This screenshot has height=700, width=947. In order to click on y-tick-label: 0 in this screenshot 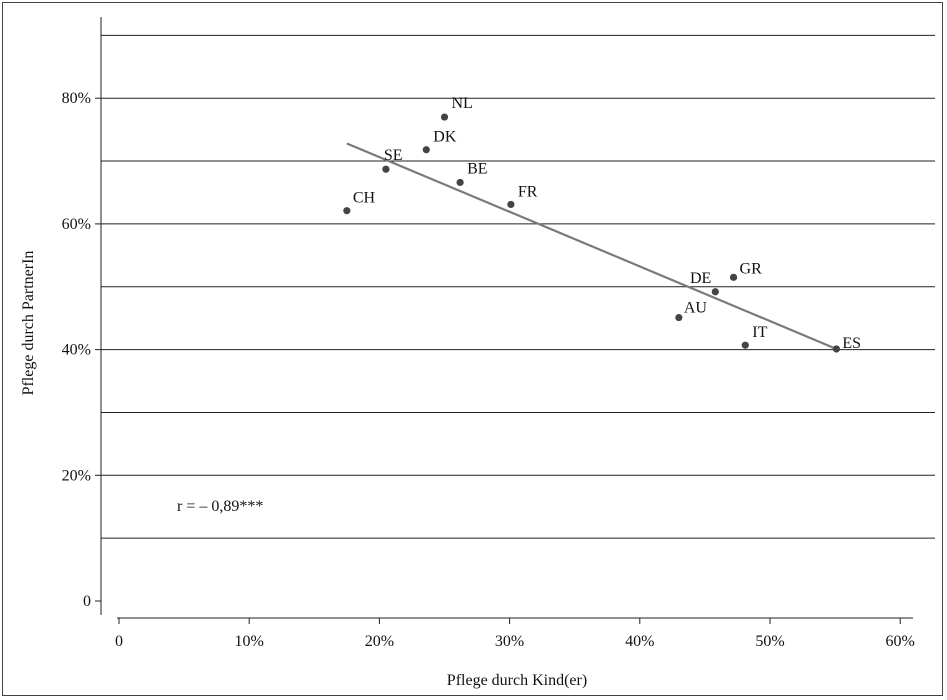, I will do `click(87, 601)`.